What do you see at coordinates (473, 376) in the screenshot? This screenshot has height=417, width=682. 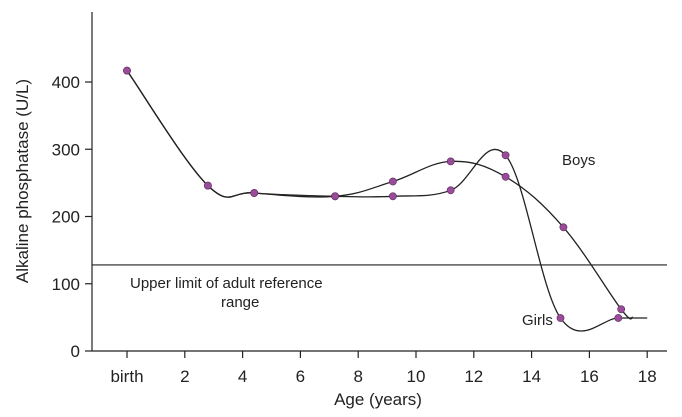 I see `x-tick-label: 12` at bounding box center [473, 376].